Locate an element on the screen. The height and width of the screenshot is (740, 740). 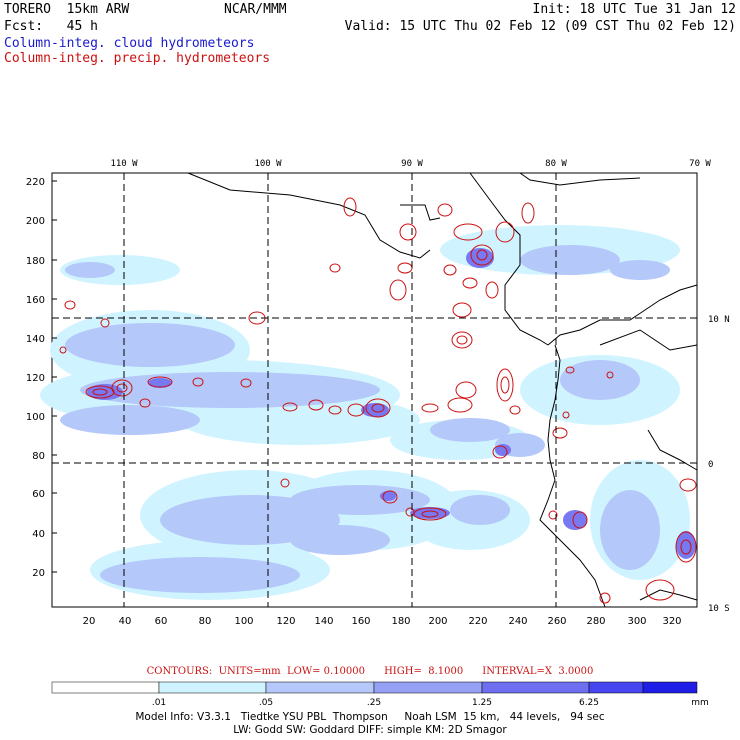
y-tick: 20 is located at coordinates (38, 573).